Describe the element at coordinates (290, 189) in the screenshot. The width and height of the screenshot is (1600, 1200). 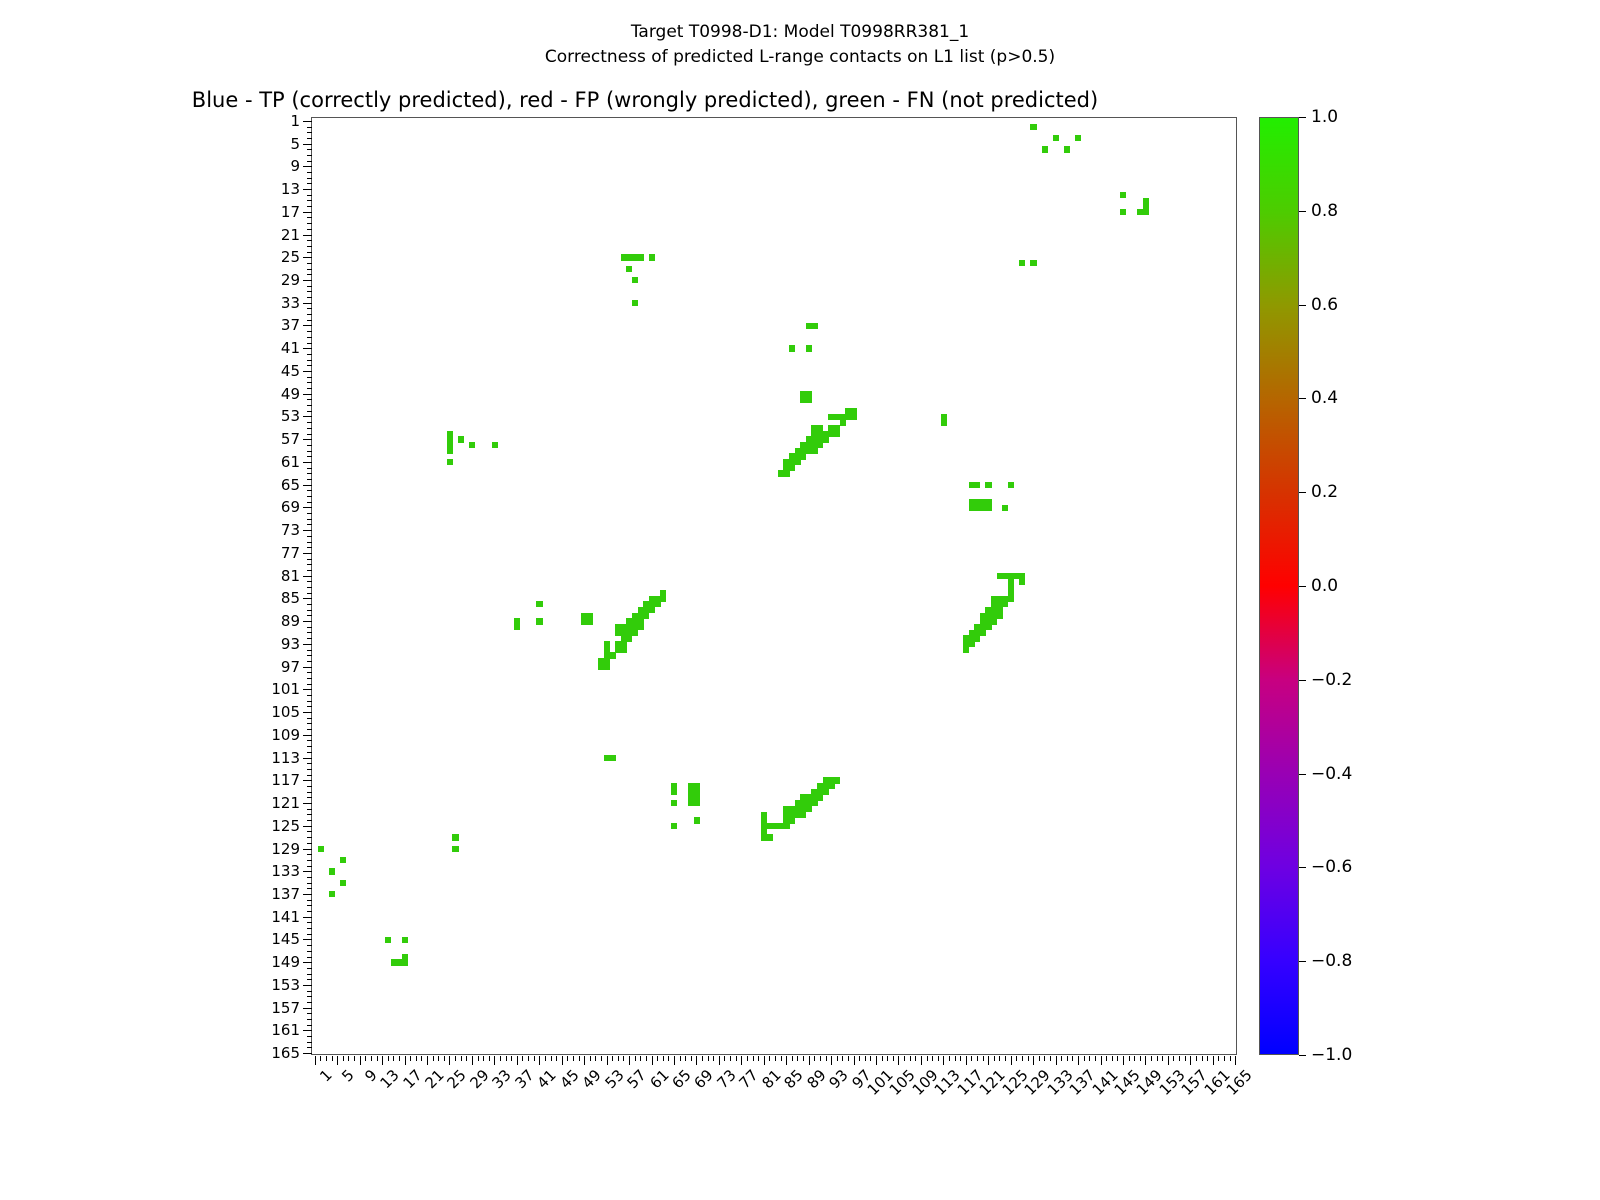
I see `y-tick-label: 13` at that location.